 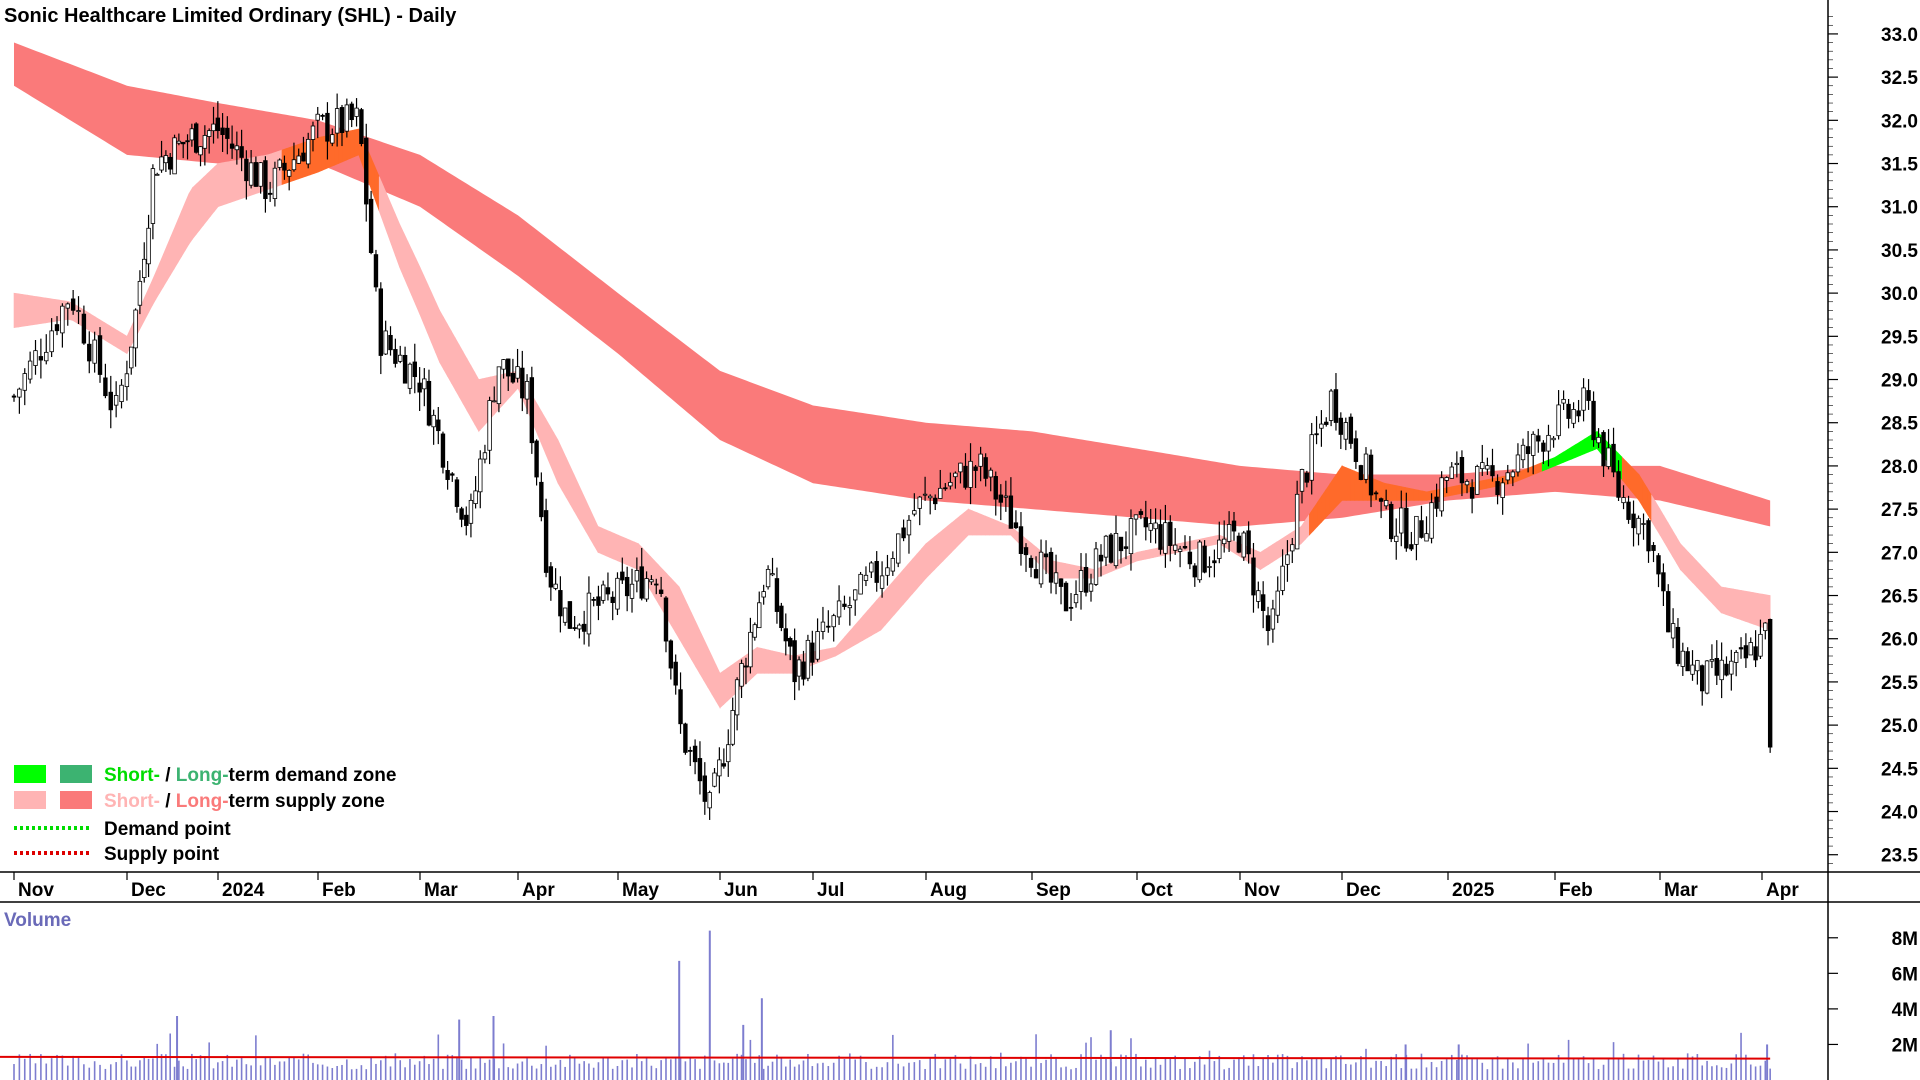 I want to click on price-tick-label: 32.5, so click(x=1899, y=78).